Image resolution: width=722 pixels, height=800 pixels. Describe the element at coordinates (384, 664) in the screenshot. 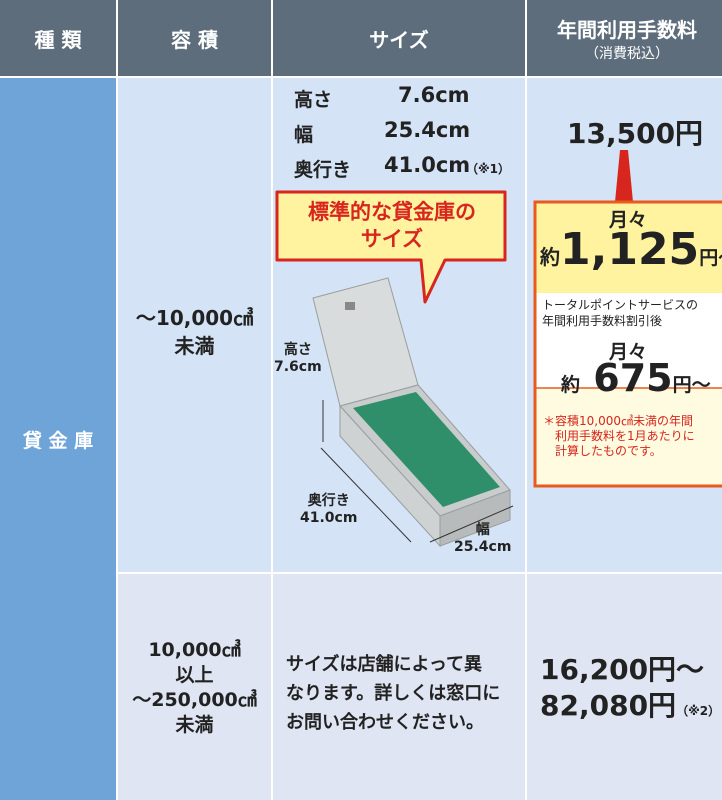

I see `size-line: サイズは店舗によって異` at that location.